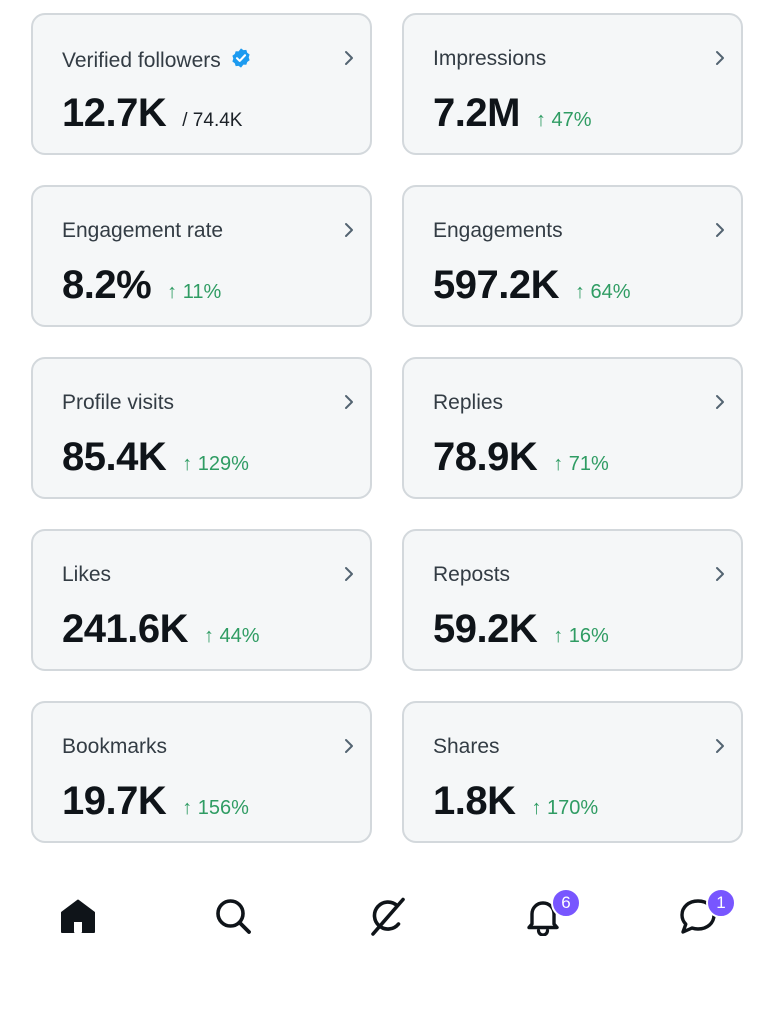 The image size is (774, 1024). Describe the element at coordinates (125, 629) in the screenshot. I see `metric-value: 241.6K` at that location.